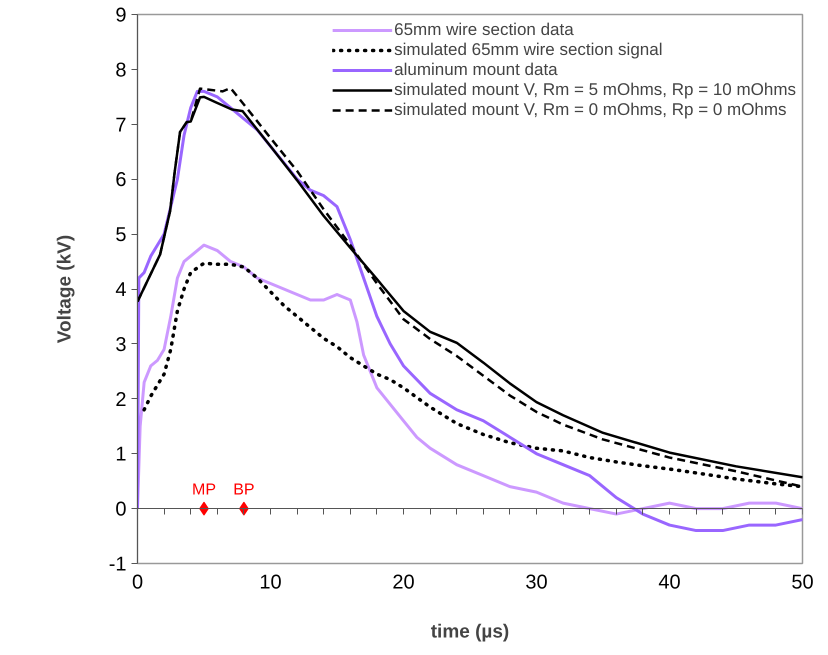 This screenshot has width=828, height=655. Describe the element at coordinates (476, 70) in the screenshot. I see `legend-label: aluminum mount data` at that location.